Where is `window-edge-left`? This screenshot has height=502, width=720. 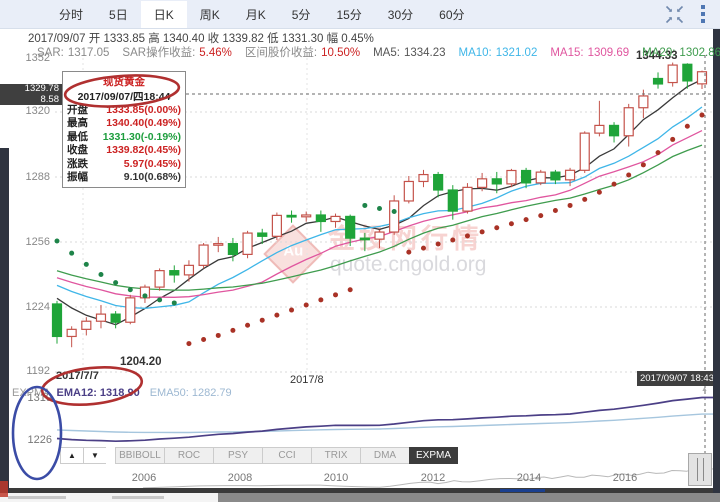
window-edge-left is located at coordinates (4, 322).